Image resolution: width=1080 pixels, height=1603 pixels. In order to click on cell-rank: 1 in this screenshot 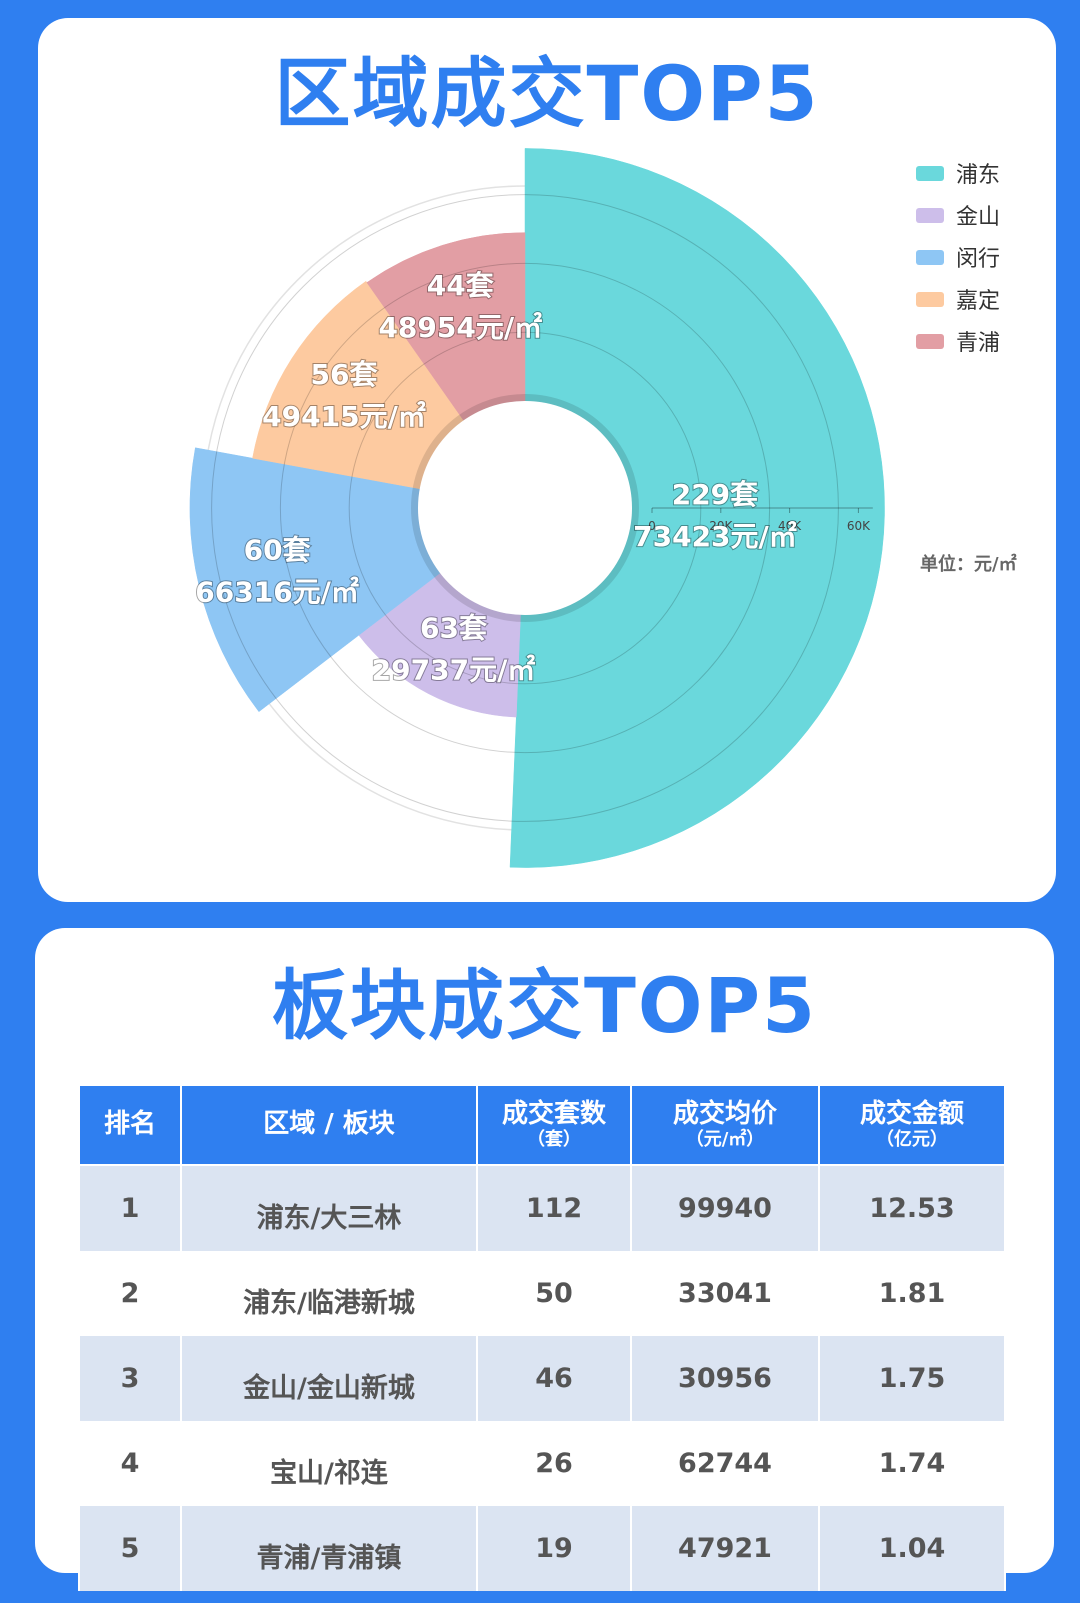, I will do `click(130, 1208)`.